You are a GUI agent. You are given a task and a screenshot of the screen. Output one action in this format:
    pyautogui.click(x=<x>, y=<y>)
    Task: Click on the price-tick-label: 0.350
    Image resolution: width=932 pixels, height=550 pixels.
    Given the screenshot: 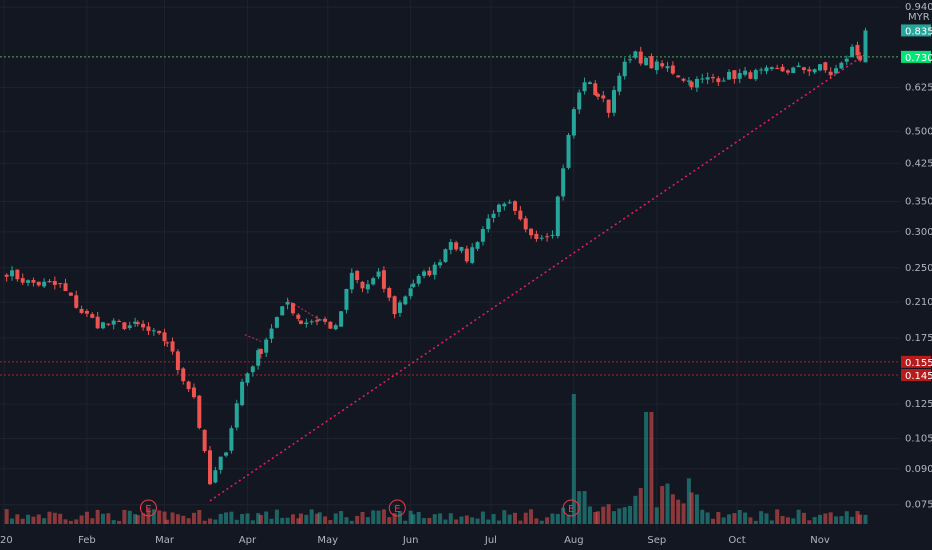 What is the action you would take?
    pyautogui.click(x=918, y=202)
    